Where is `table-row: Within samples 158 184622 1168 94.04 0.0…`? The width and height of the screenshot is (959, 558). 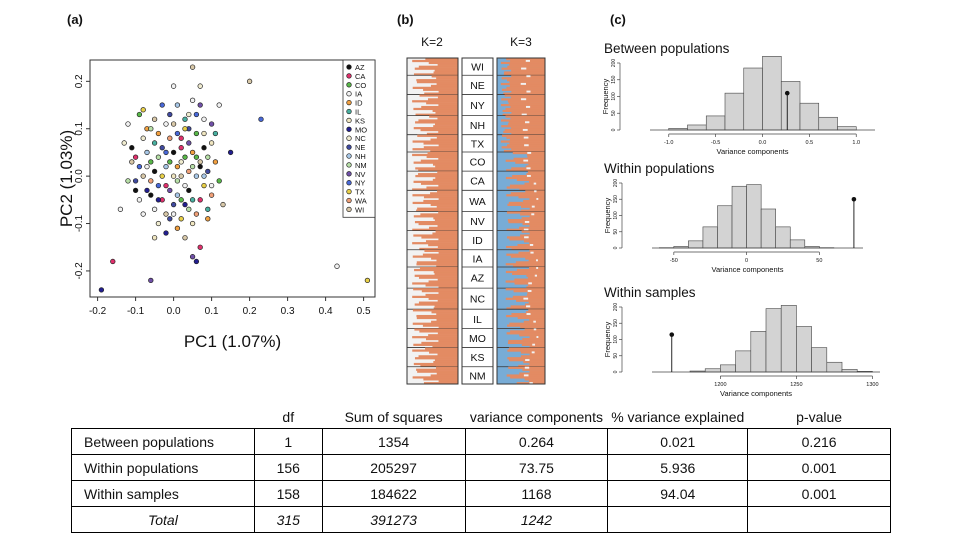
table-row: Within samples 158 184622 1168 94.04 0.0… is located at coordinates (481, 493).